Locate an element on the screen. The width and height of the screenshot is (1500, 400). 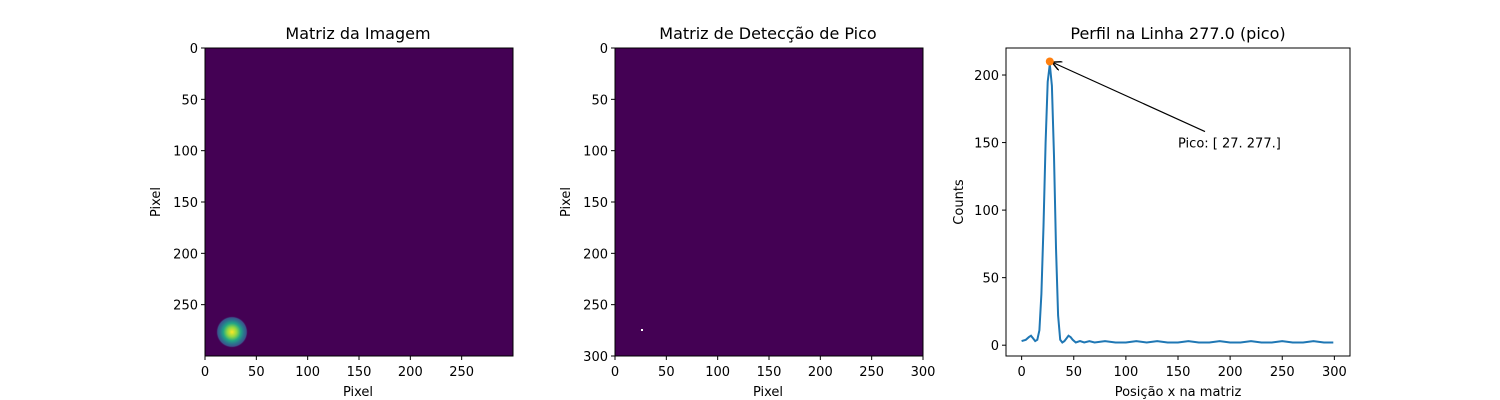
middle-xlabel: Pixel is located at coordinates (768, 392).